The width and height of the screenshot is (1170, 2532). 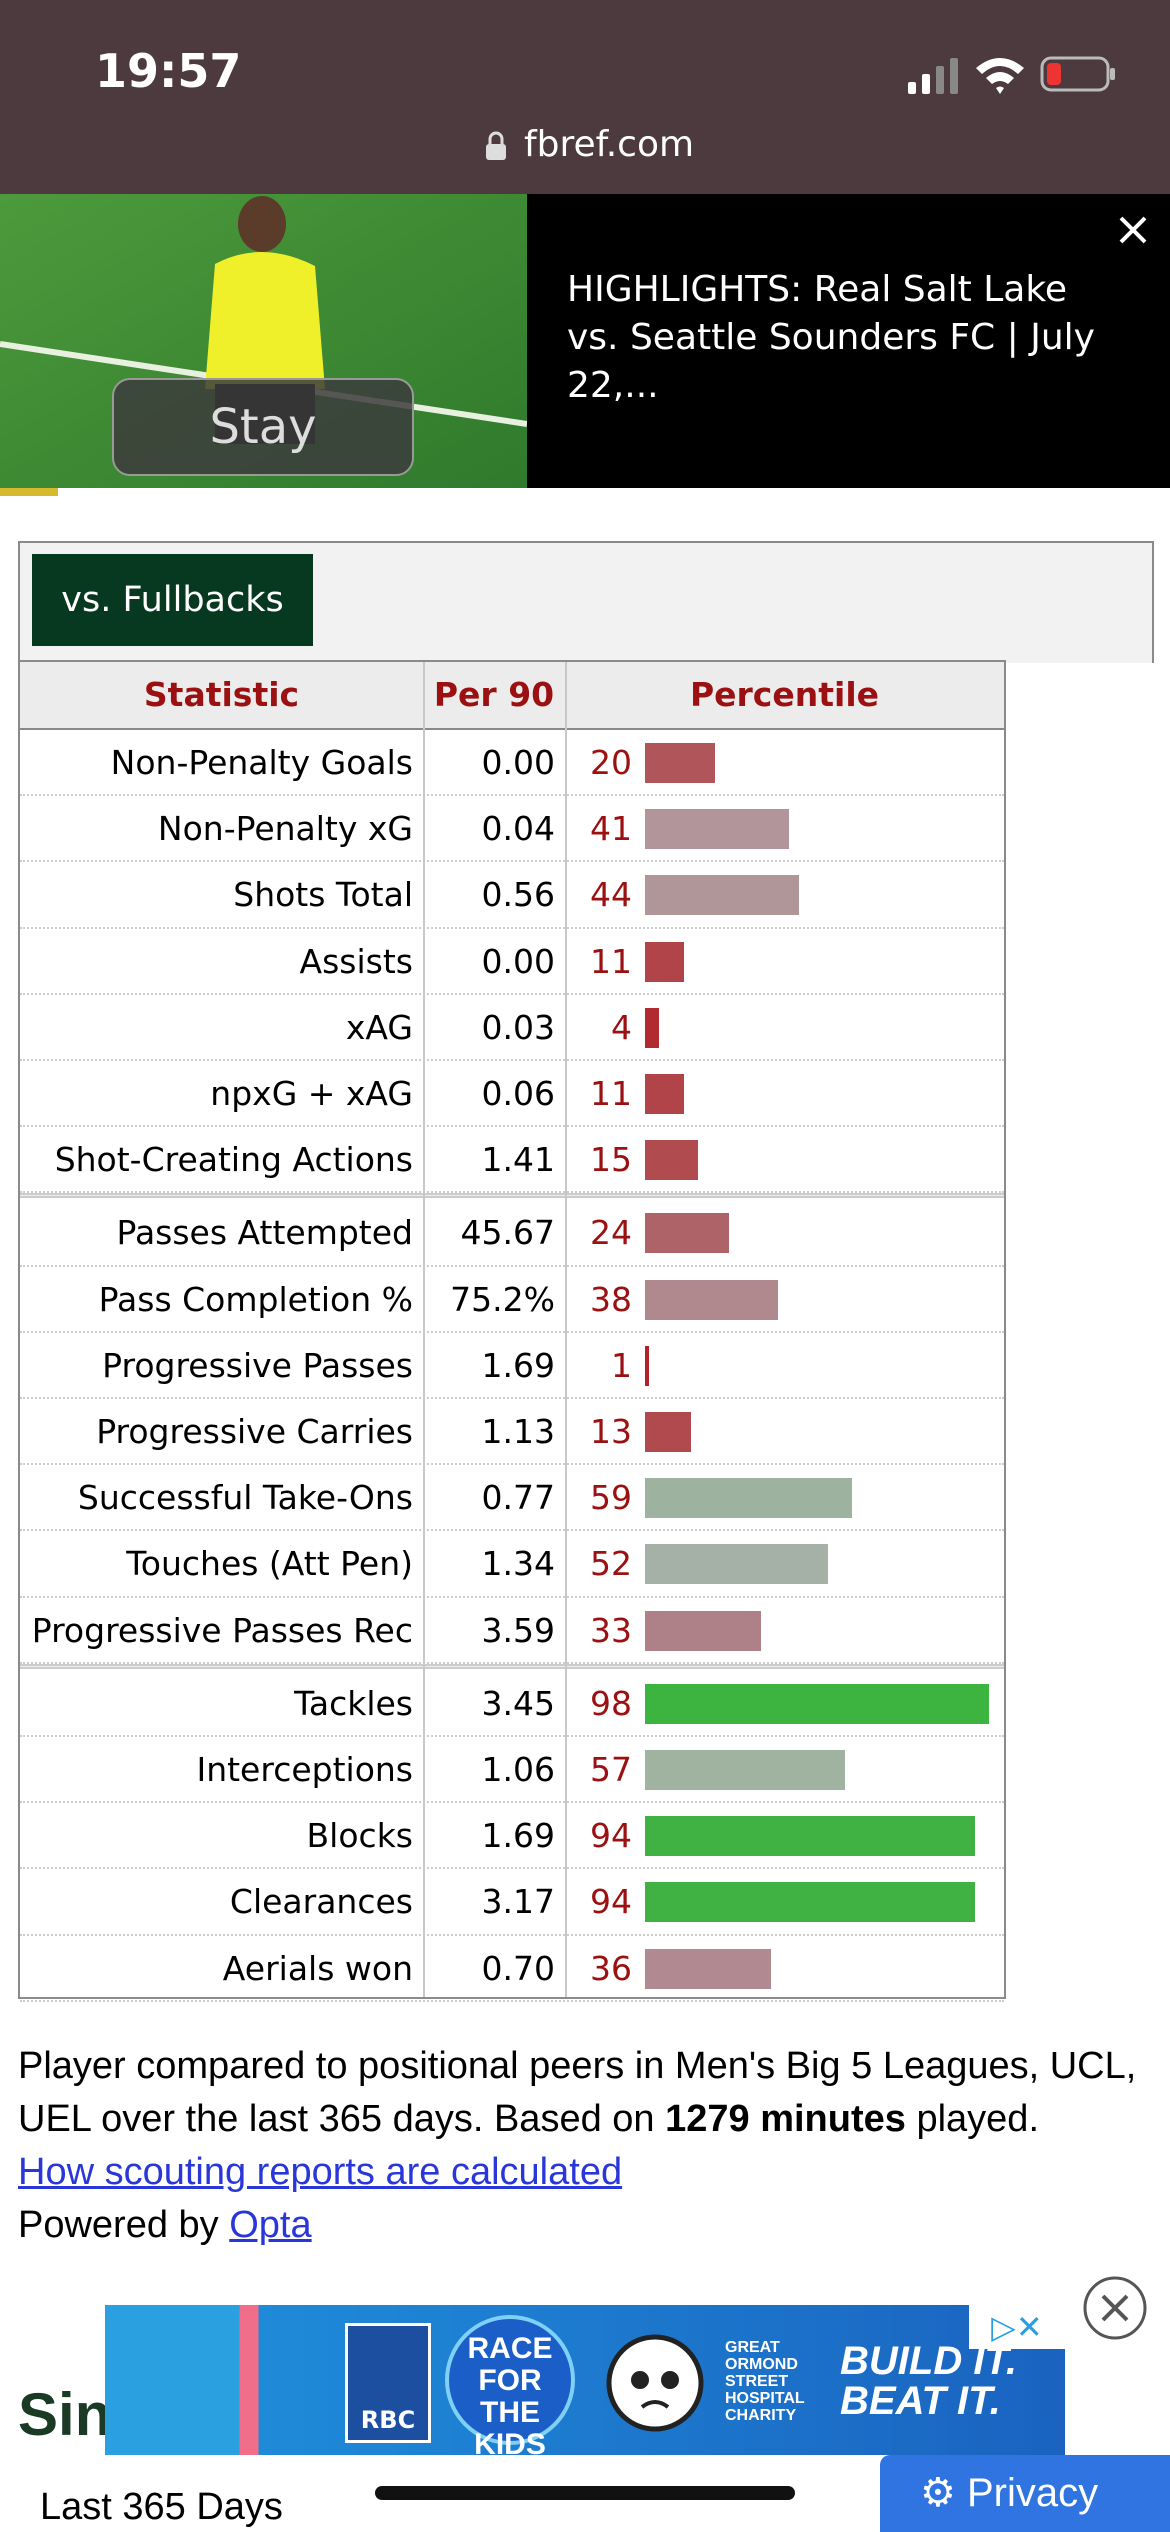 I want to click on url: fbref.com, so click(x=609, y=144).